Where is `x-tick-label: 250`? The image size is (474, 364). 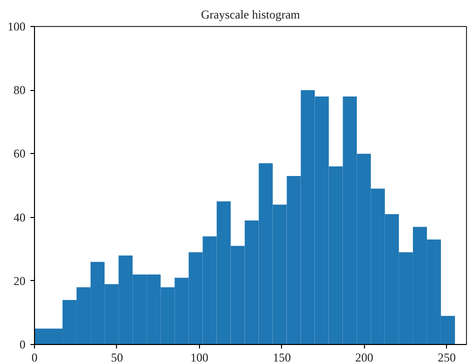 x-tick-label: 250 is located at coordinates (447, 357).